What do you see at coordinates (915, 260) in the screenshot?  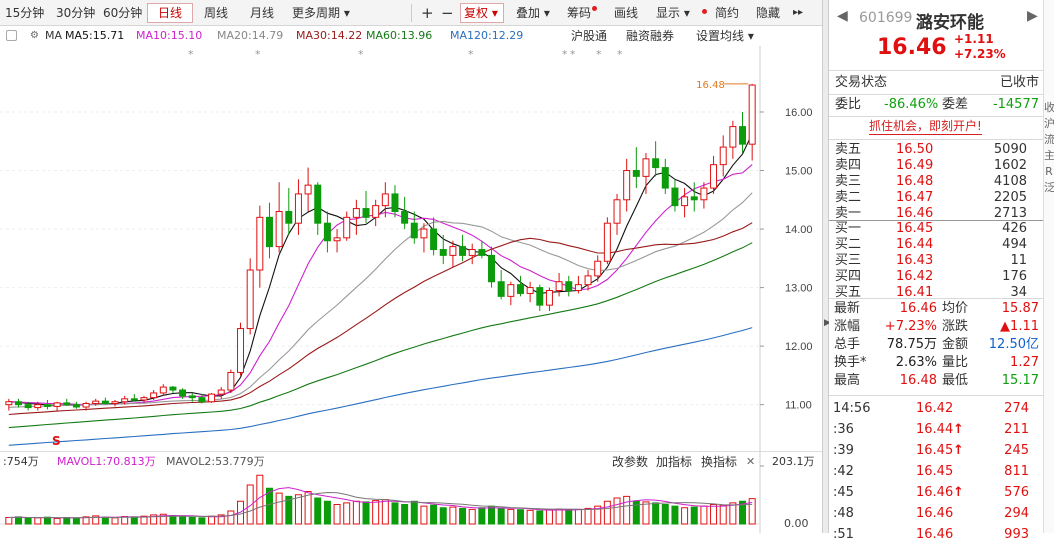 I see `bid-price: 16.43` at bounding box center [915, 260].